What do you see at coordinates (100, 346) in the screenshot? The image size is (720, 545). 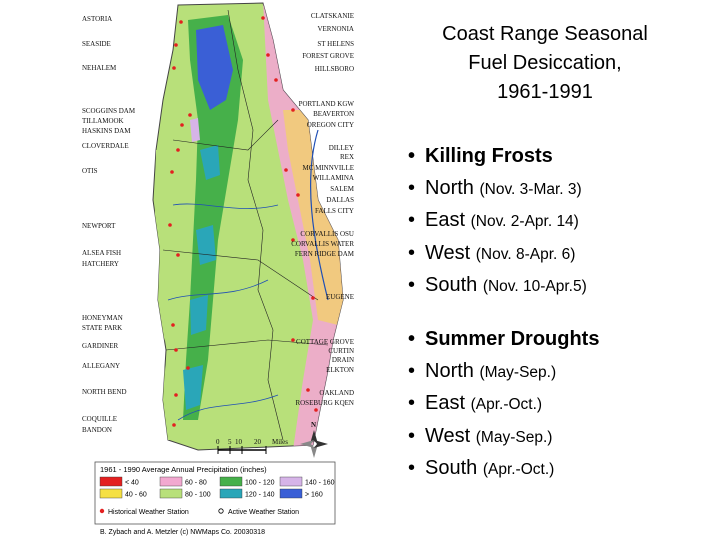 I see `town-label: GARDINER` at bounding box center [100, 346].